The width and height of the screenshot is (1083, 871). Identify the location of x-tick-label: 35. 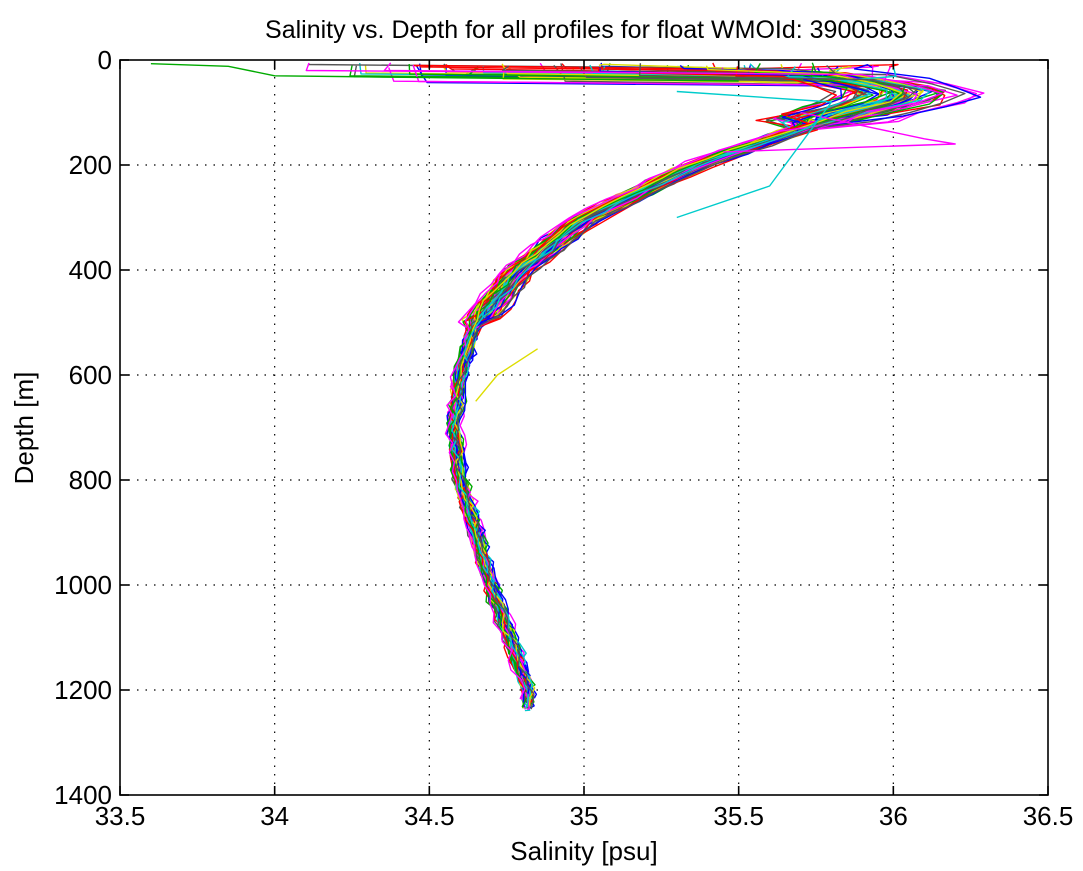
(584, 816).